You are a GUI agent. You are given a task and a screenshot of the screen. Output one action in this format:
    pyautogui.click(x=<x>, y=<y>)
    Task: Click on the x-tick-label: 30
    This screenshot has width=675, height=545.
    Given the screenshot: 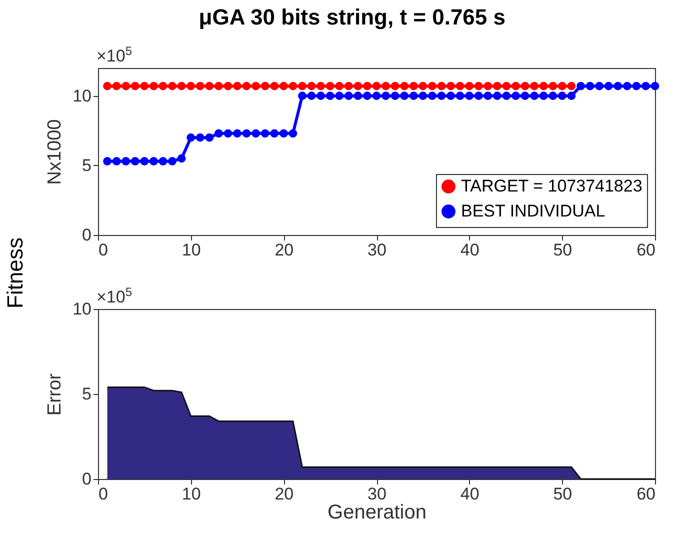 What is the action you would take?
    pyautogui.click(x=377, y=494)
    